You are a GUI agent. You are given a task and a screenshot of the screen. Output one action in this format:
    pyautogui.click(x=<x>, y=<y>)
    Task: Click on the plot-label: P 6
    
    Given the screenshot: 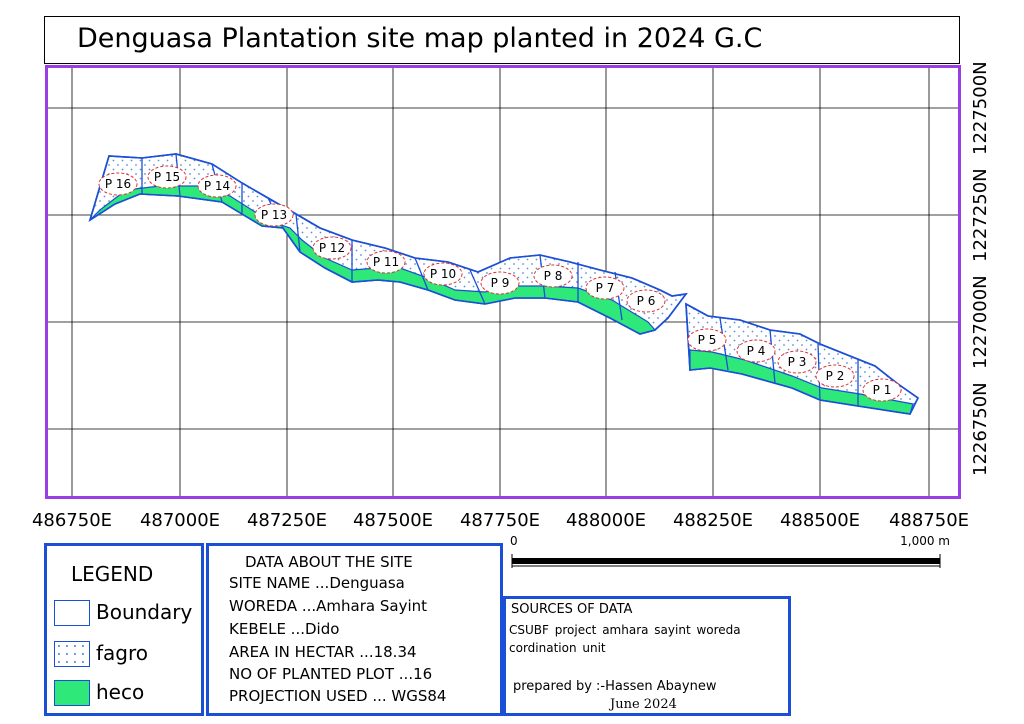 What is the action you would take?
    pyautogui.click(x=646, y=301)
    